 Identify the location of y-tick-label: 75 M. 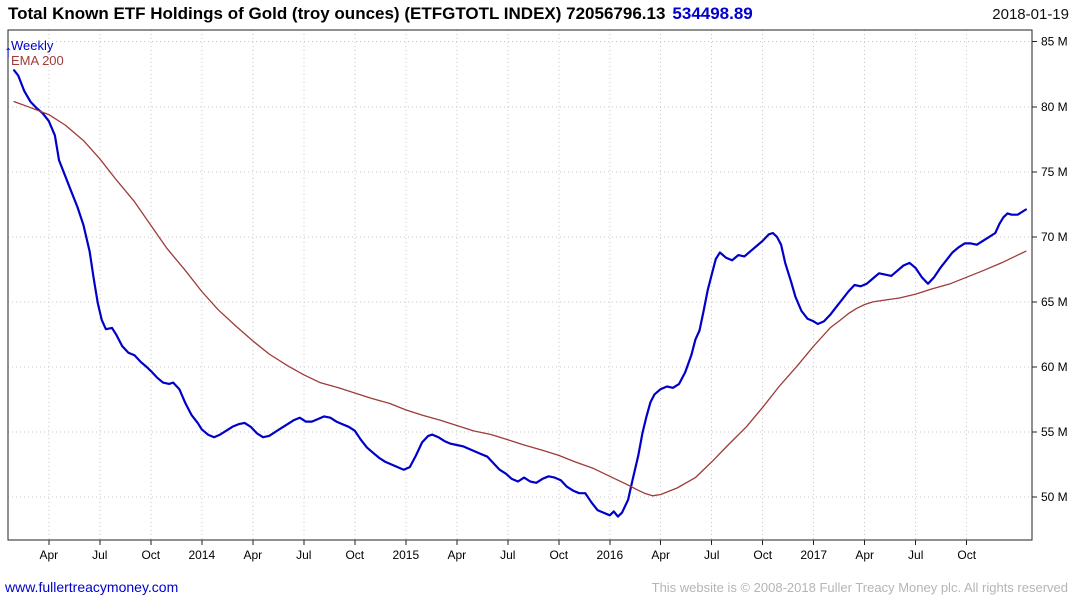
(1054, 172).